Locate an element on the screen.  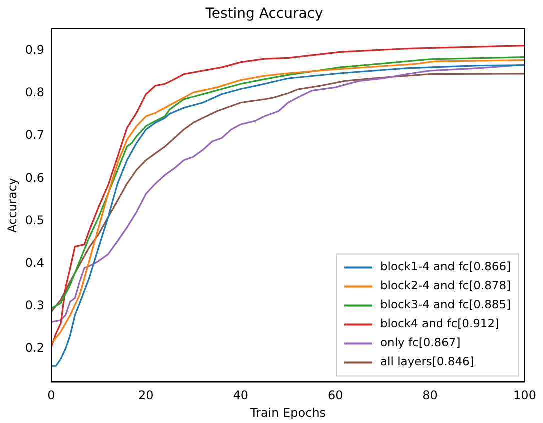
x-tick-label: 40 is located at coordinates (241, 395).